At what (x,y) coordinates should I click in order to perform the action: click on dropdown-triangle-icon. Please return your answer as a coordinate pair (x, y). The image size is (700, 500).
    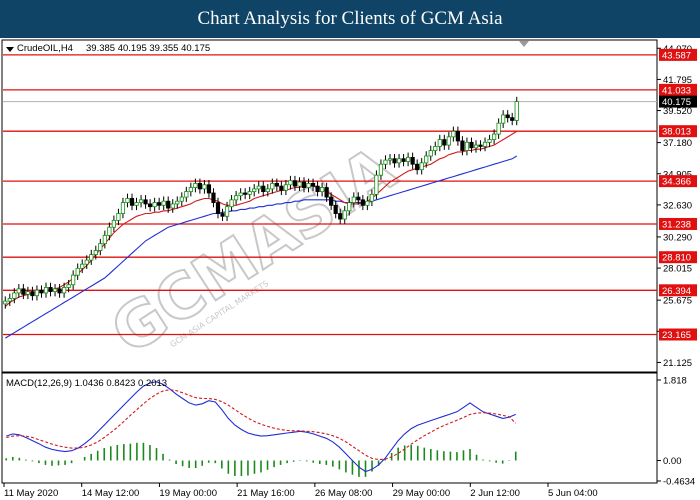
    Looking at the image, I should click on (10, 49).